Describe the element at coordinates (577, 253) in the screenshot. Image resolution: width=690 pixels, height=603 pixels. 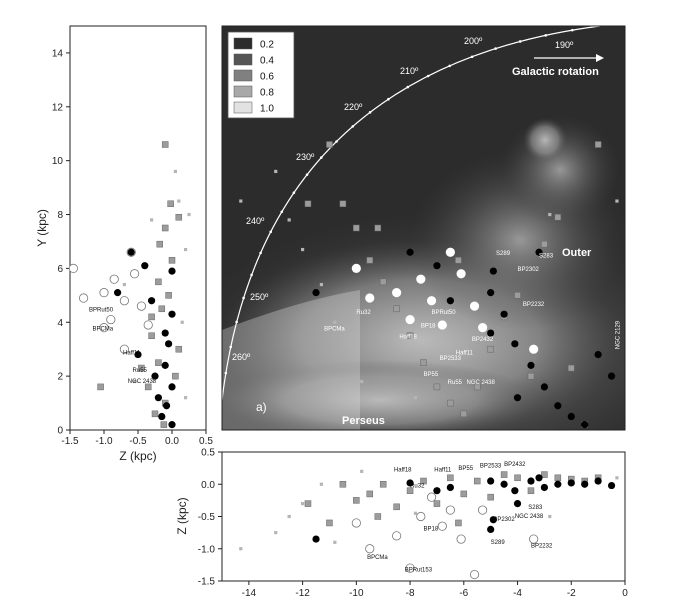
I see `outer-arm-label: Outer` at that location.